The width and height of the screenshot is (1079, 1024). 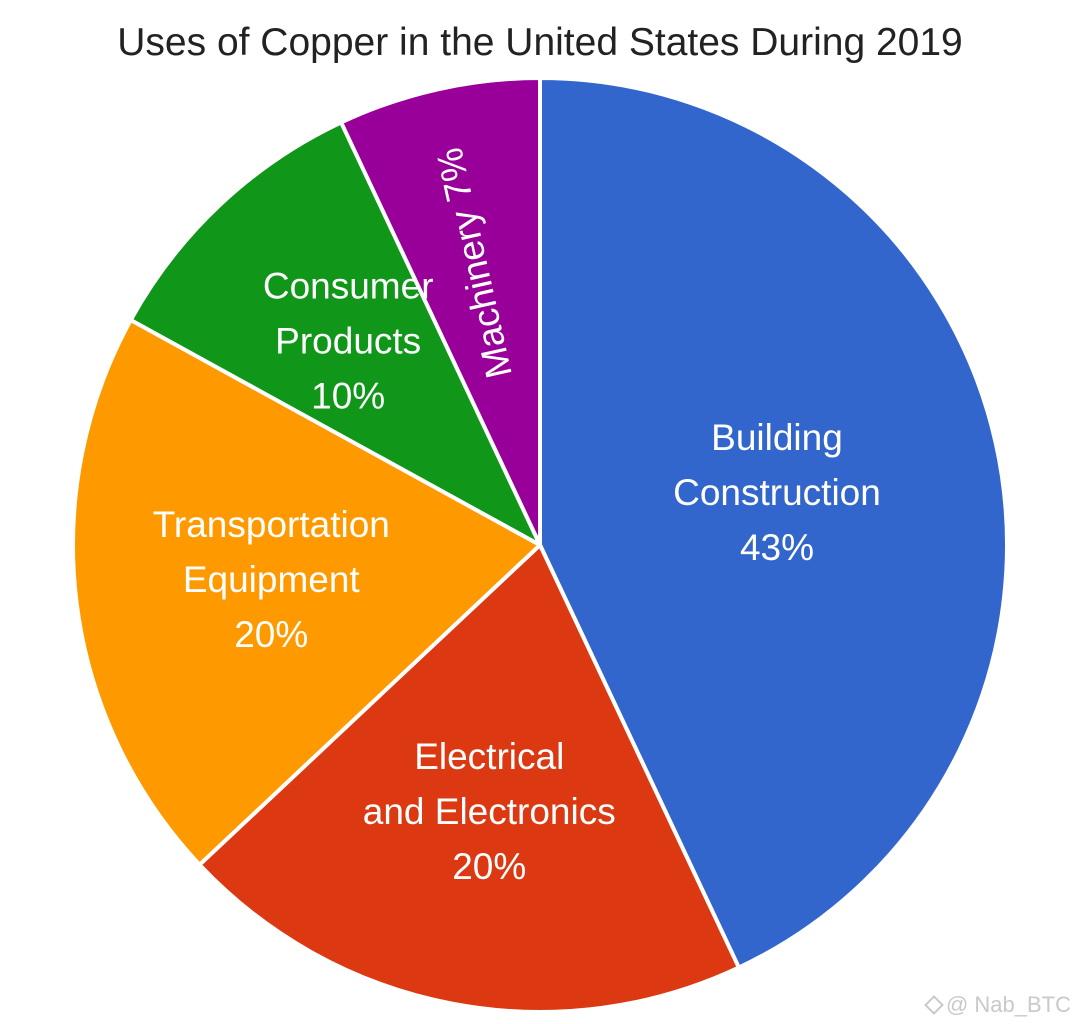 I want to click on slice-label-line: Construction, so click(x=777, y=492).